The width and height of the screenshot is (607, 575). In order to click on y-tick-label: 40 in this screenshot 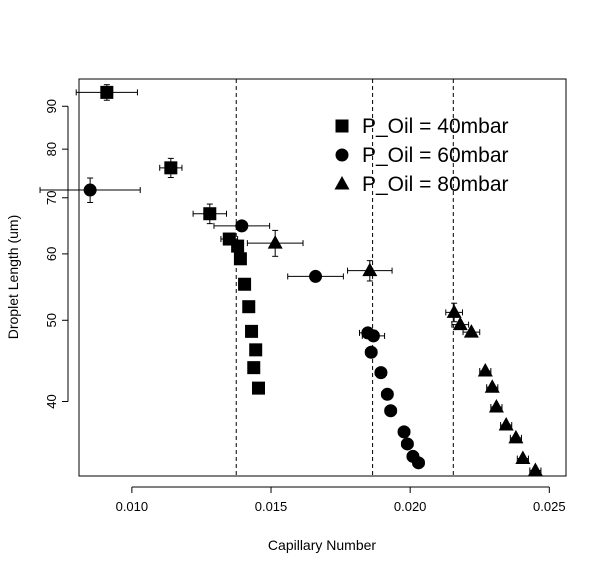, I will do `click(51, 401)`.